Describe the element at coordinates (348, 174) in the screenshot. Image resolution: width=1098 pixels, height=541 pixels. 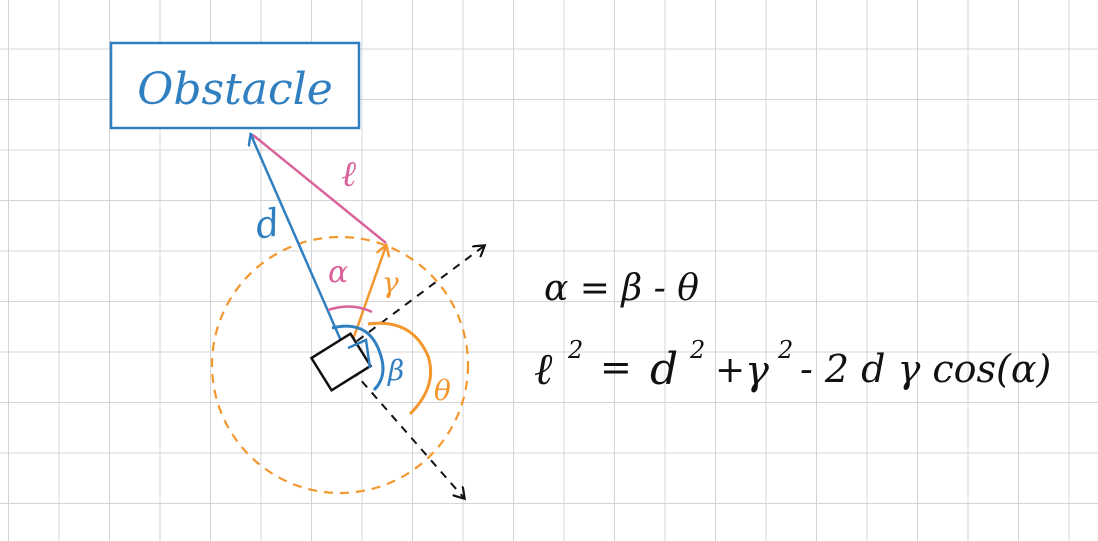
I see `label-l: ℓ` at that location.